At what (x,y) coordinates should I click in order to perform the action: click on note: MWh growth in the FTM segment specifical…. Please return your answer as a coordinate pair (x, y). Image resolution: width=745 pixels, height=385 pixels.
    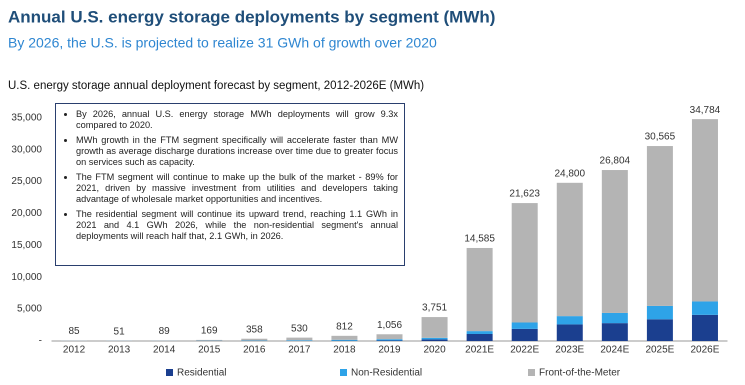
    Looking at the image, I should click on (237, 151).